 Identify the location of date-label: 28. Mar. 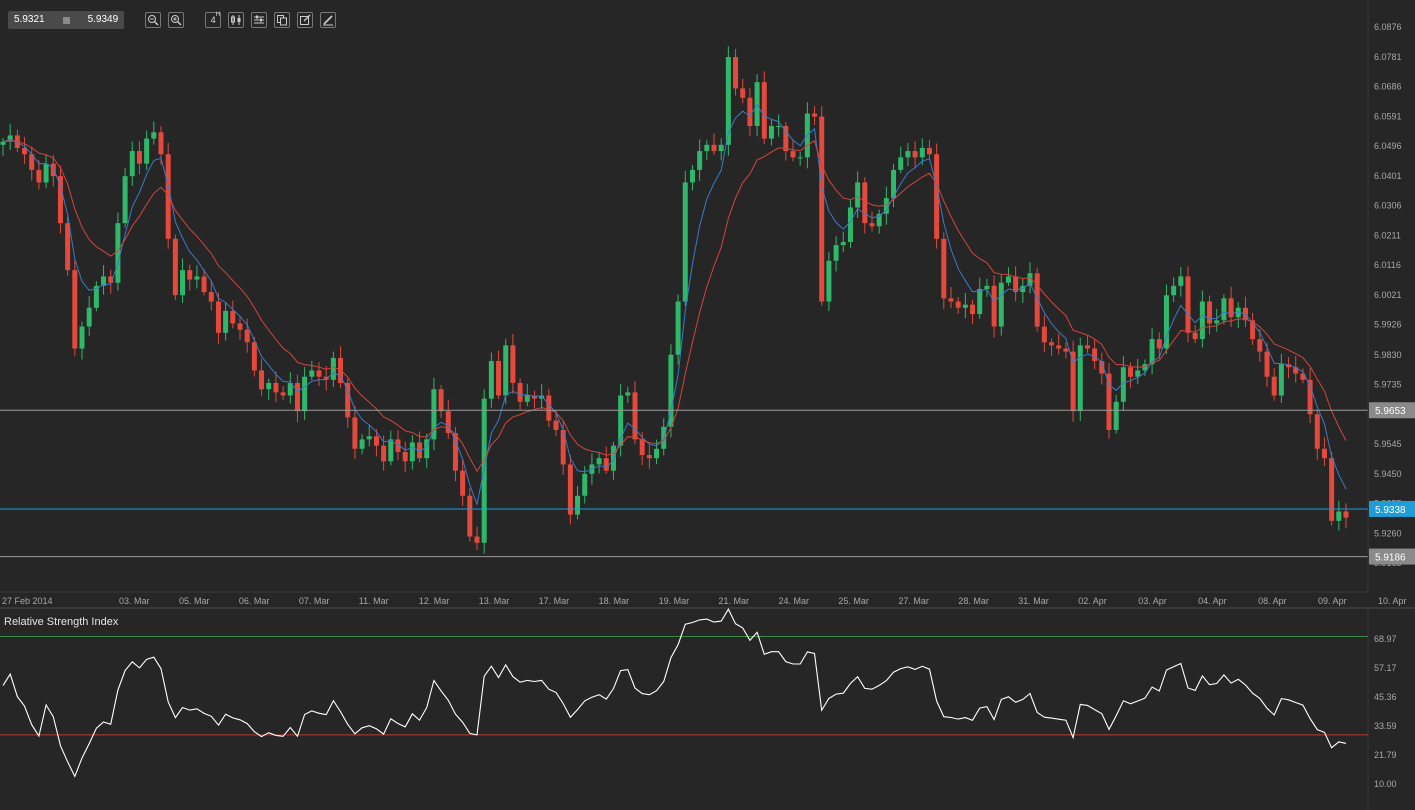
(973, 601).